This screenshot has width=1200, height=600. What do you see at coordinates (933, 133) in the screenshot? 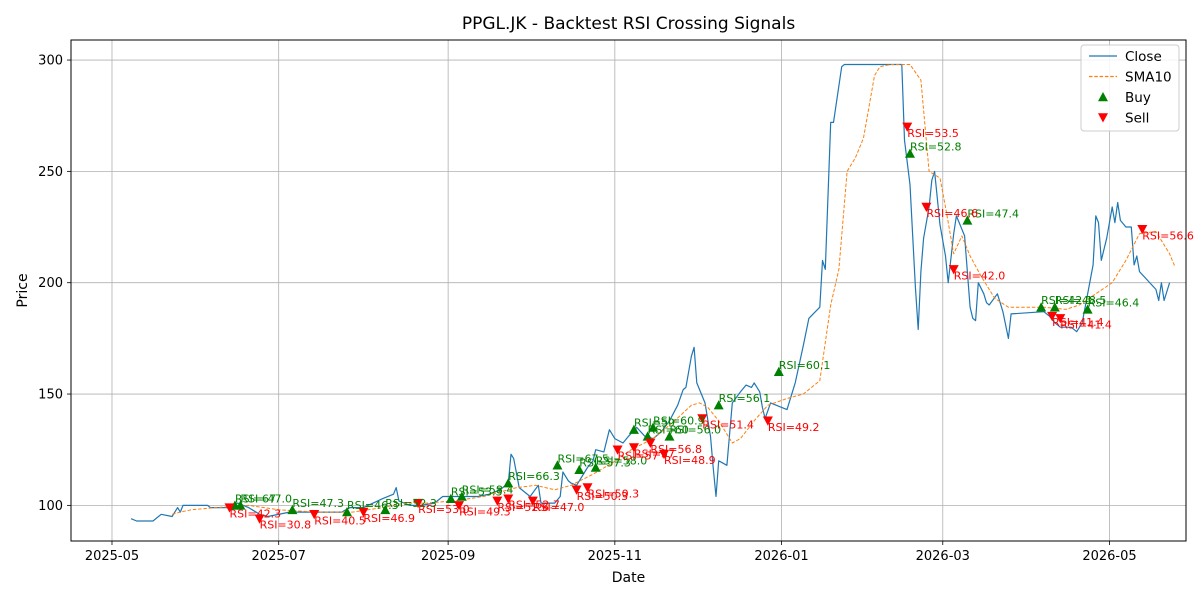
I see `sell-annotation: RSI=53.5` at bounding box center [933, 133].